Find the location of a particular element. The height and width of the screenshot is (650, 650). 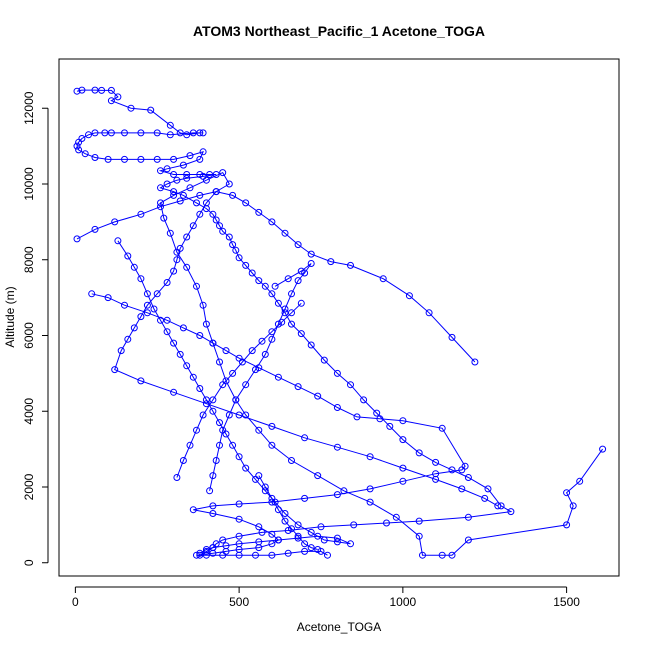

series-line is located at coordinates (288, 512).